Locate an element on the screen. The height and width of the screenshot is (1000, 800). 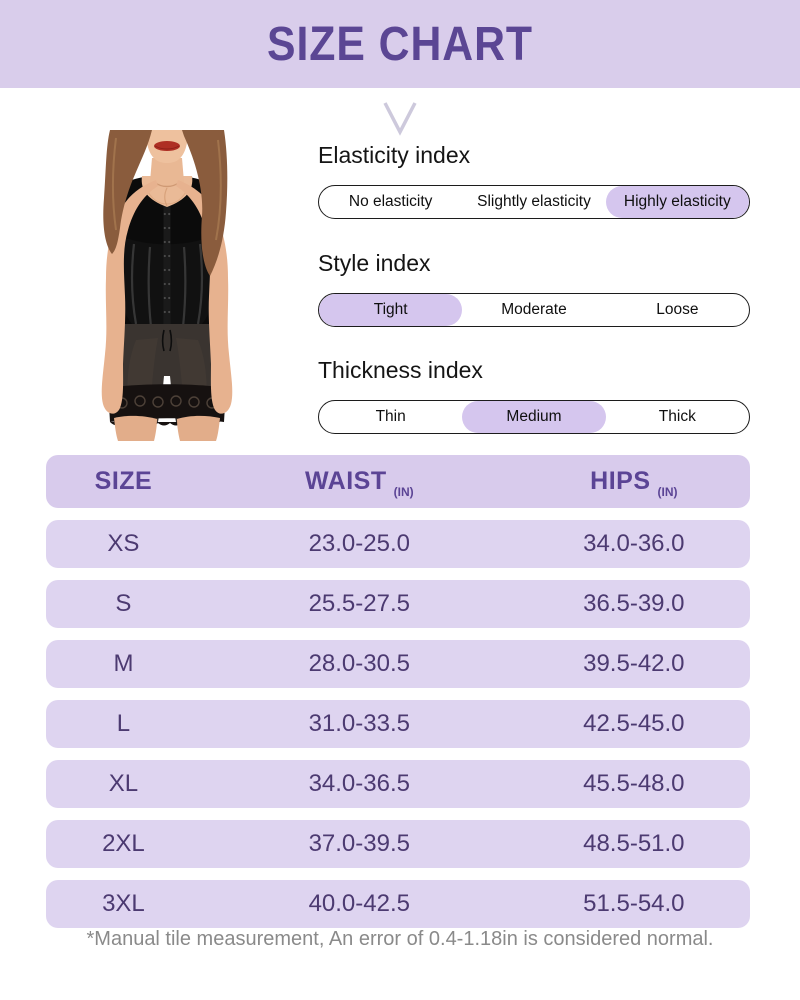
thickness-index-section: Thickness index Thin Medium Thick is located at coordinates (534, 395).